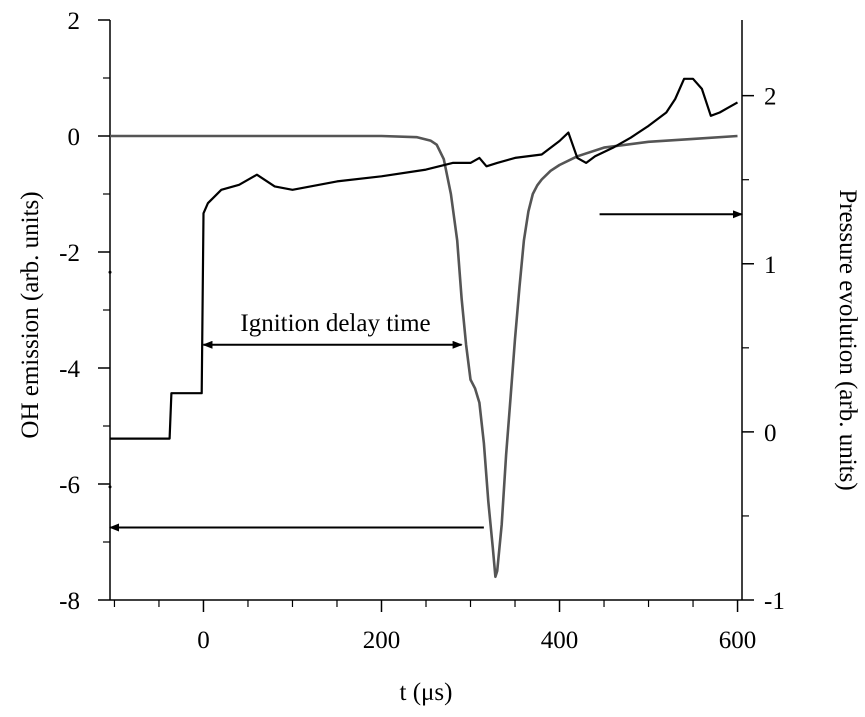  What do you see at coordinates (435, 627) in the screenshot?
I see `x-axis: 0 200 400 600` at bounding box center [435, 627].